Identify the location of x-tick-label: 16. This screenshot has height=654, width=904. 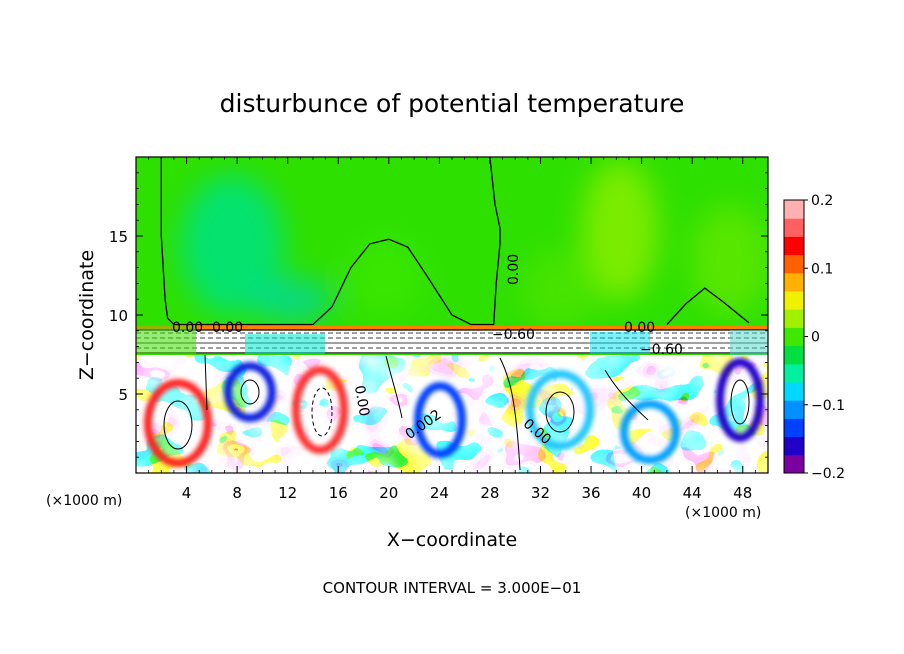
(338, 493).